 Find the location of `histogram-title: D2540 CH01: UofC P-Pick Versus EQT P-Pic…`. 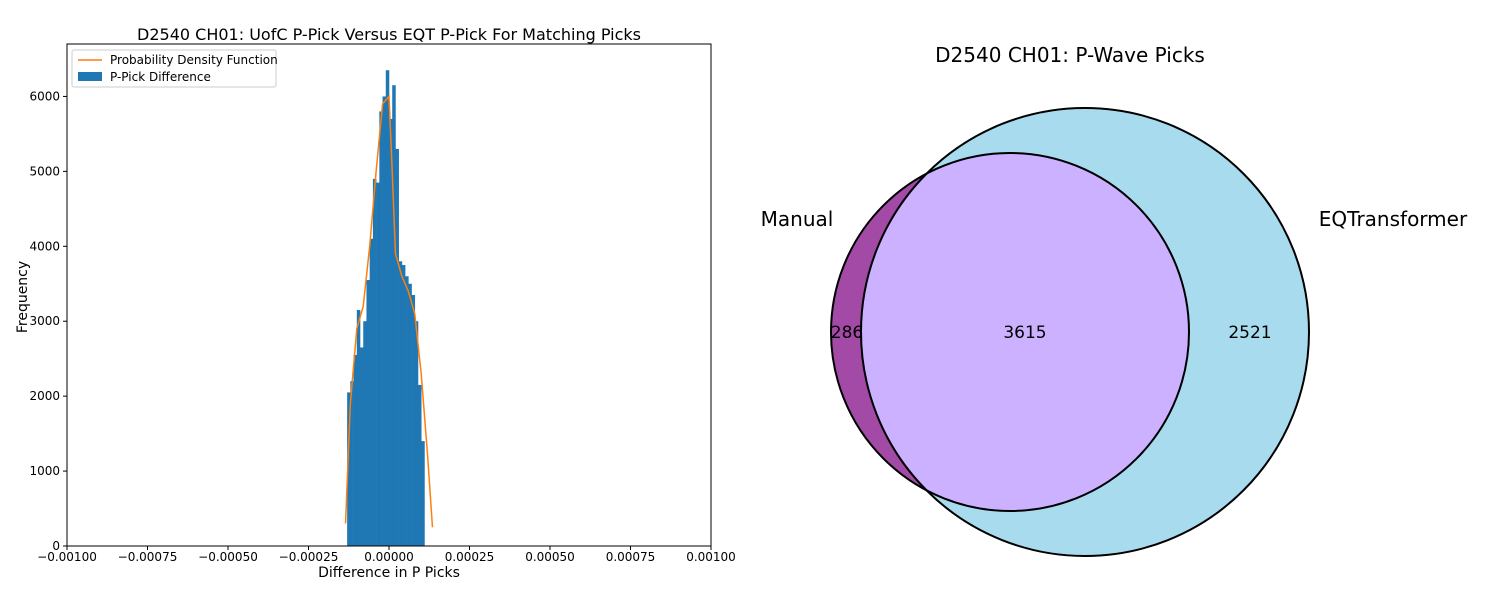

histogram-title: D2540 CH01: UofC P-Pick Versus EQT P-Pic… is located at coordinates (389, 34).